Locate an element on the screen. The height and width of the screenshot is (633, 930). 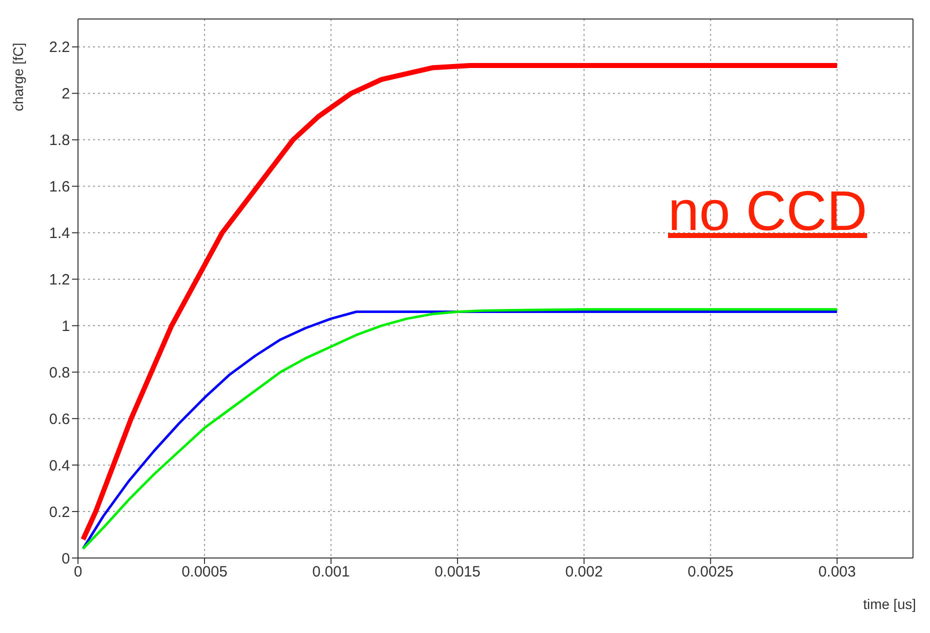
y-tick-label: 2.2 is located at coordinates (59, 47).